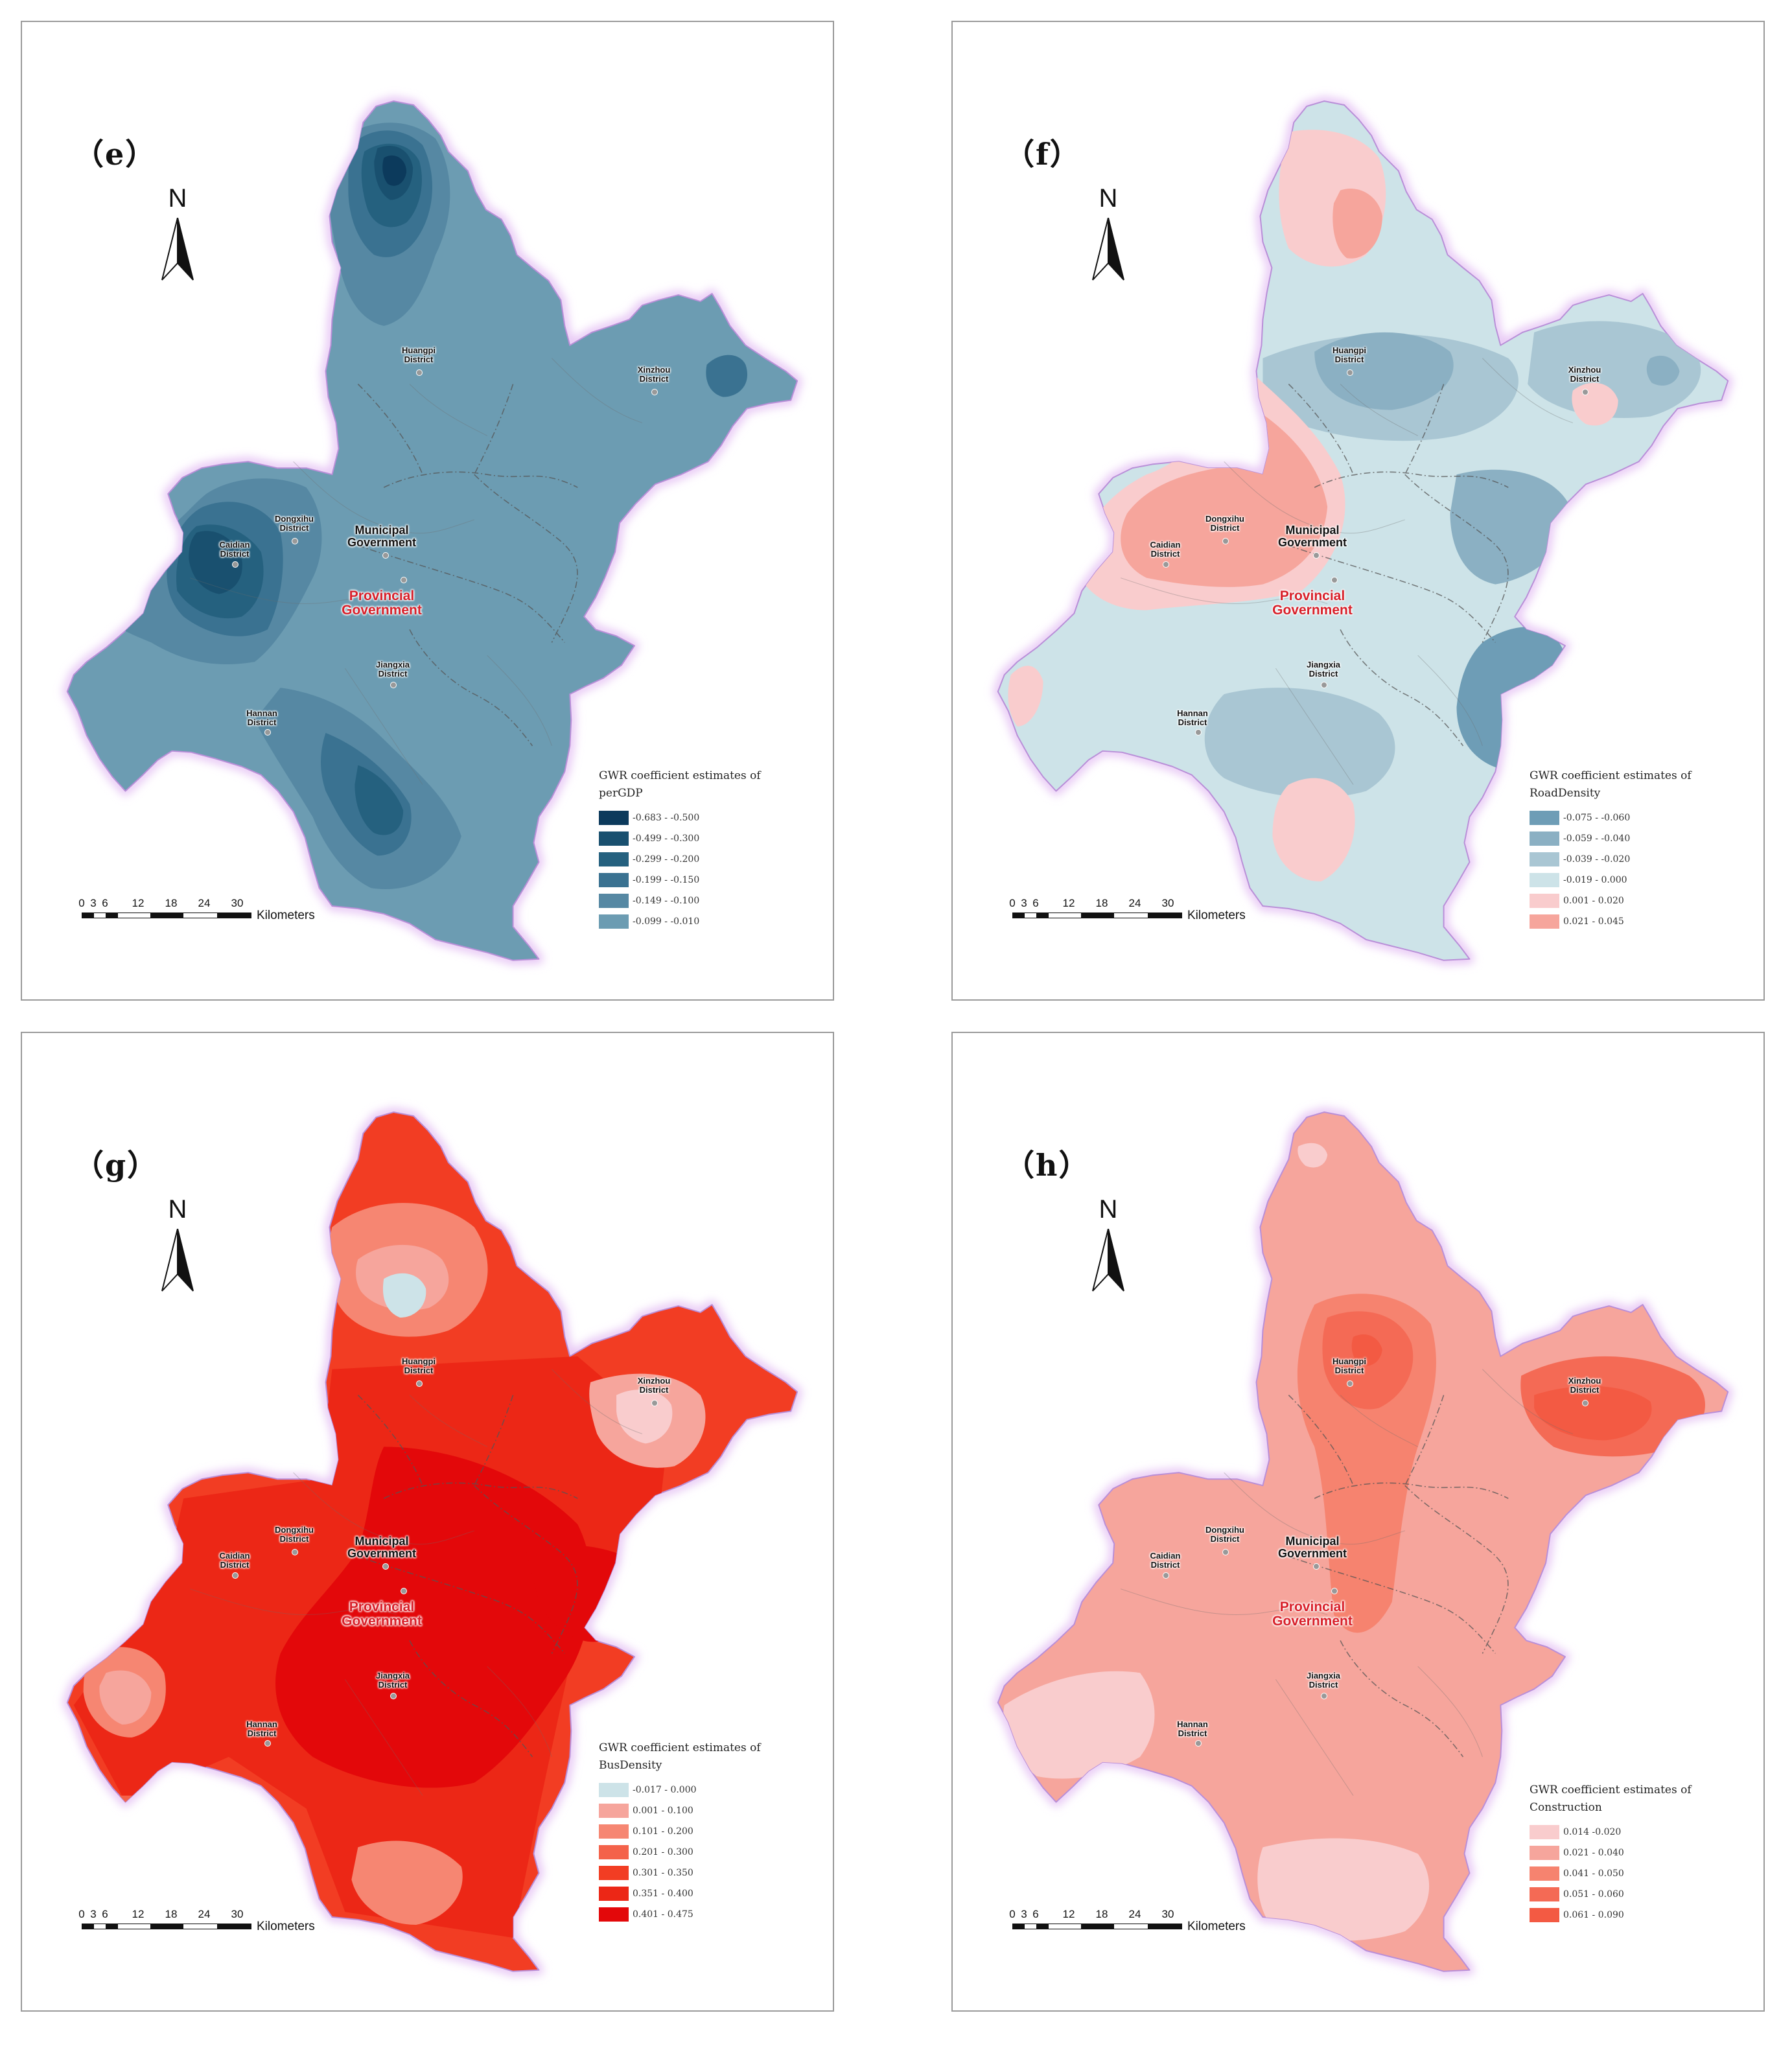  What do you see at coordinates (393, 685) in the screenshot?
I see `jiangxia-location-dot` at bounding box center [393, 685].